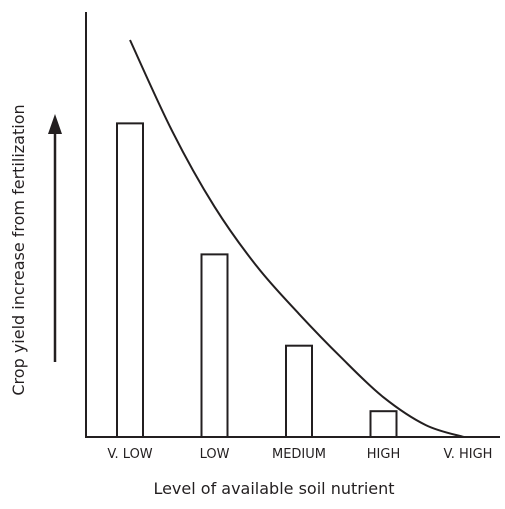  What do you see at coordinates (299, 391) in the screenshot?
I see `bar-medium` at bounding box center [299, 391].